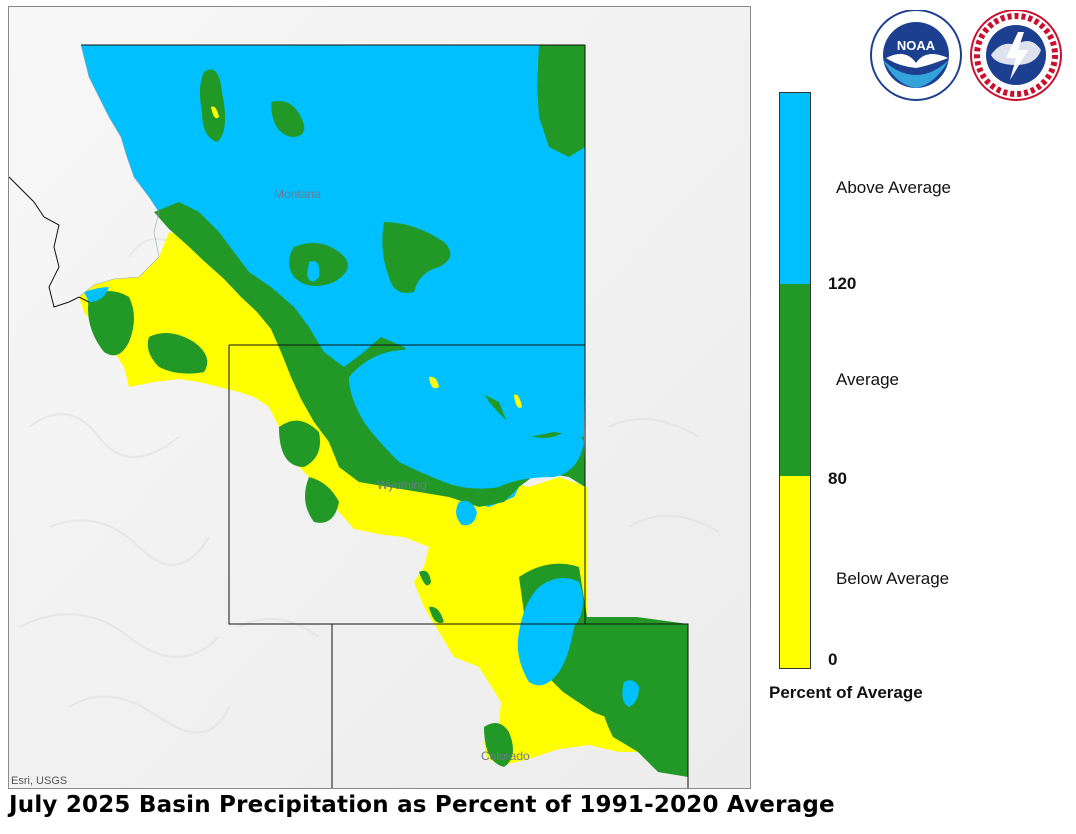  Describe the element at coordinates (833, 659) in the screenshot. I see `legend-tick-0: 0` at that location.